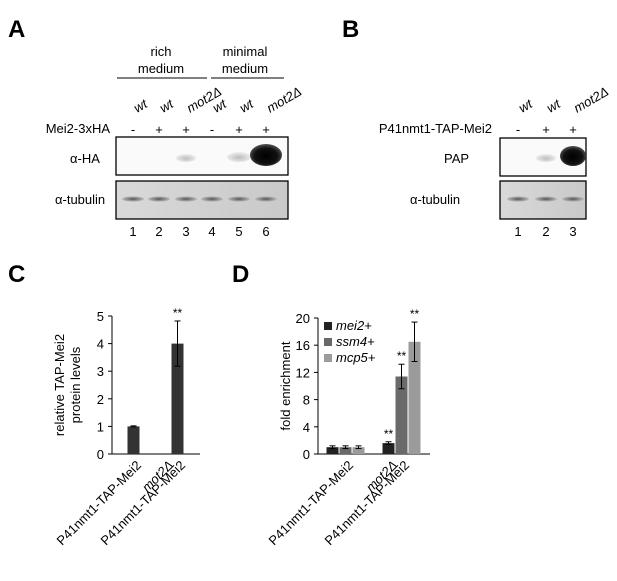  Describe the element at coordinates (266, 155) in the screenshot. I see `band-a-ha-lane6` at that location.